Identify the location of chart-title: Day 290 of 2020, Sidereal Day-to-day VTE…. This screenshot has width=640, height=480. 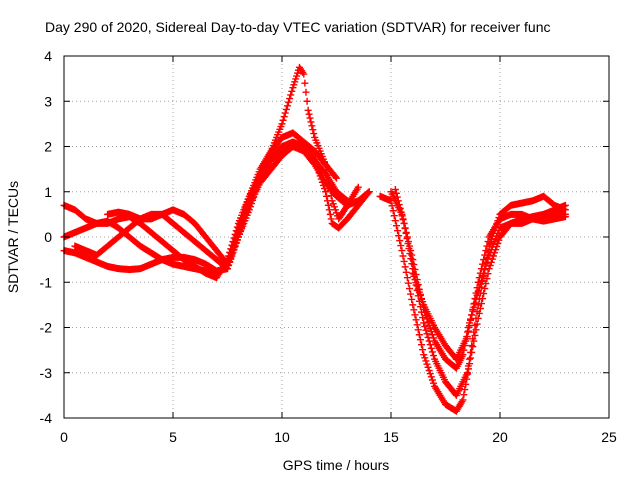
(298, 27).